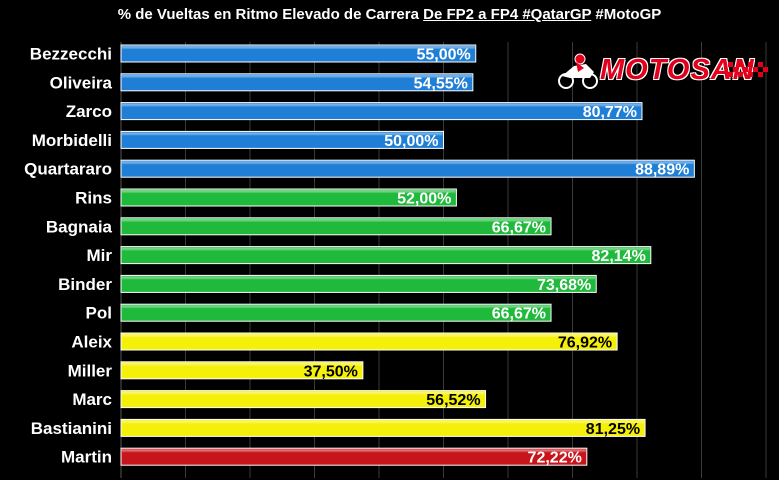 The image size is (779, 480). Describe the element at coordinates (564, 285) in the screenshot. I see `value-label: 73,68%` at that location.